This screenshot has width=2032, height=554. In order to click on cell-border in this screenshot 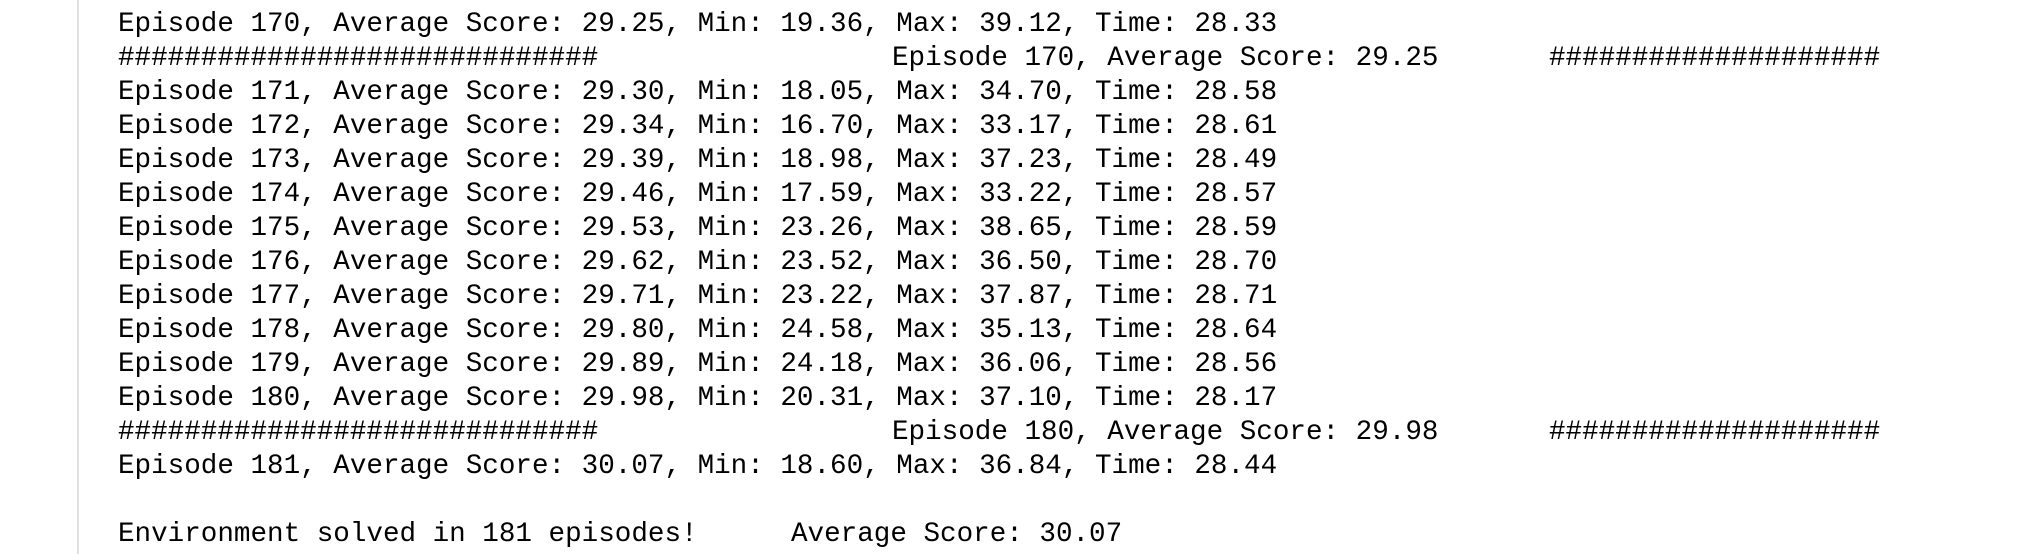, I will do `click(78, 277)`.